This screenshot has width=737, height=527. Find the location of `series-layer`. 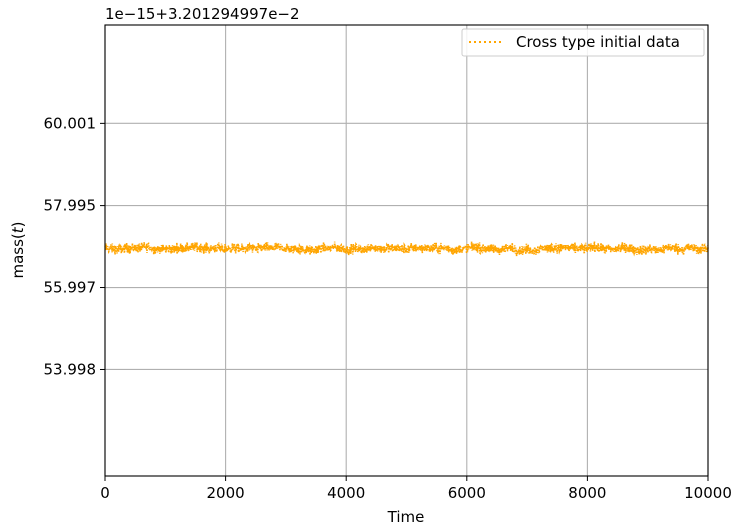

series-layer is located at coordinates (406, 249).